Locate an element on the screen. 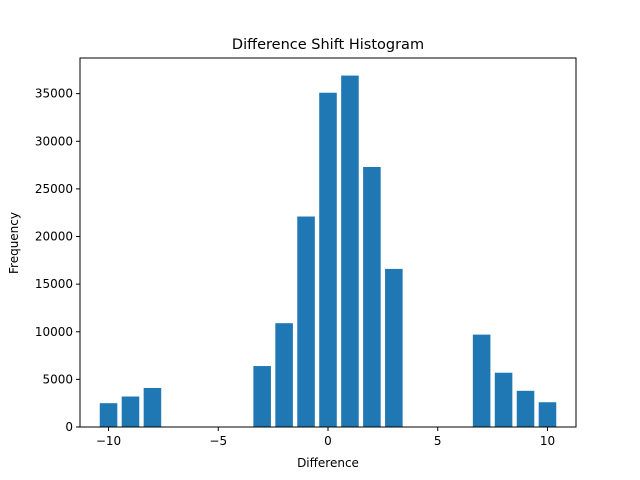 Image resolution: width=640 pixels, height=480 pixels. y-tick-label: 25000 is located at coordinates (54, 189).